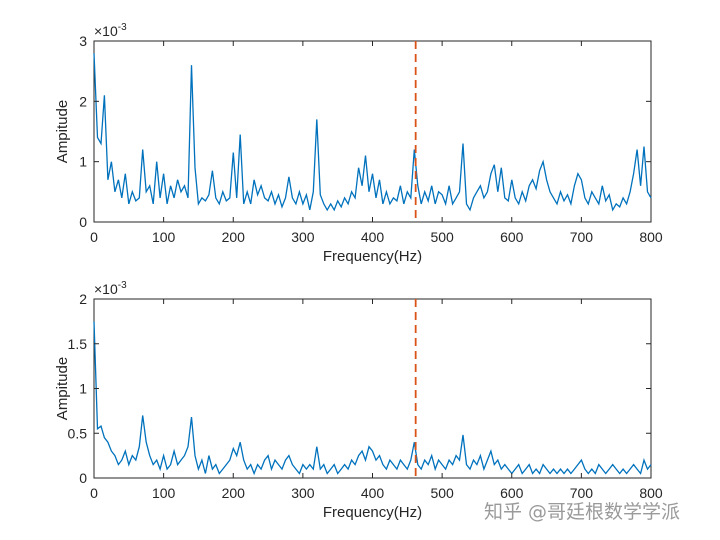 Image resolution: width=720 pixels, height=540 pixels. Describe the element at coordinates (78, 344) in the screenshot. I see `y-tick-label: 1.5` at that location.